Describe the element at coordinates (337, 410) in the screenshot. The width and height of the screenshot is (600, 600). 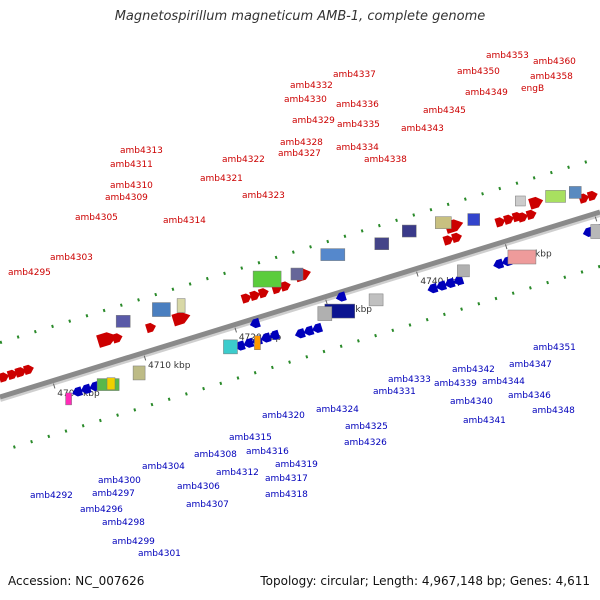
I see `reverse-gene-label: amb4324` at that location.